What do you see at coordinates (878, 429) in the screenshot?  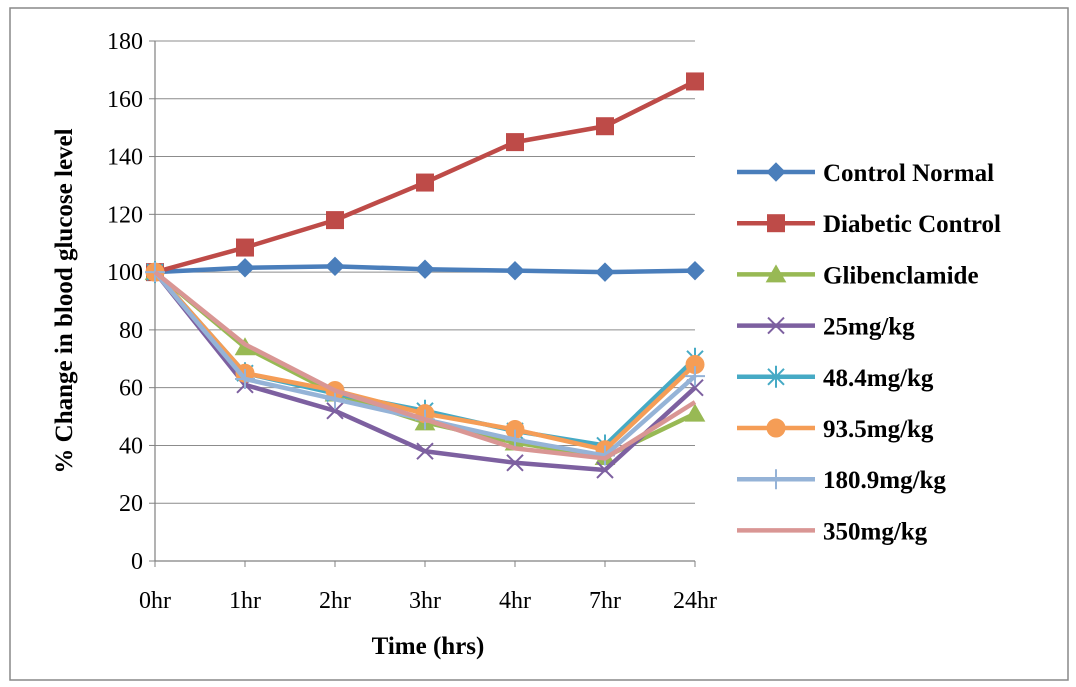 I see `legend-label: 93.5mg/kg` at bounding box center [878, 429].